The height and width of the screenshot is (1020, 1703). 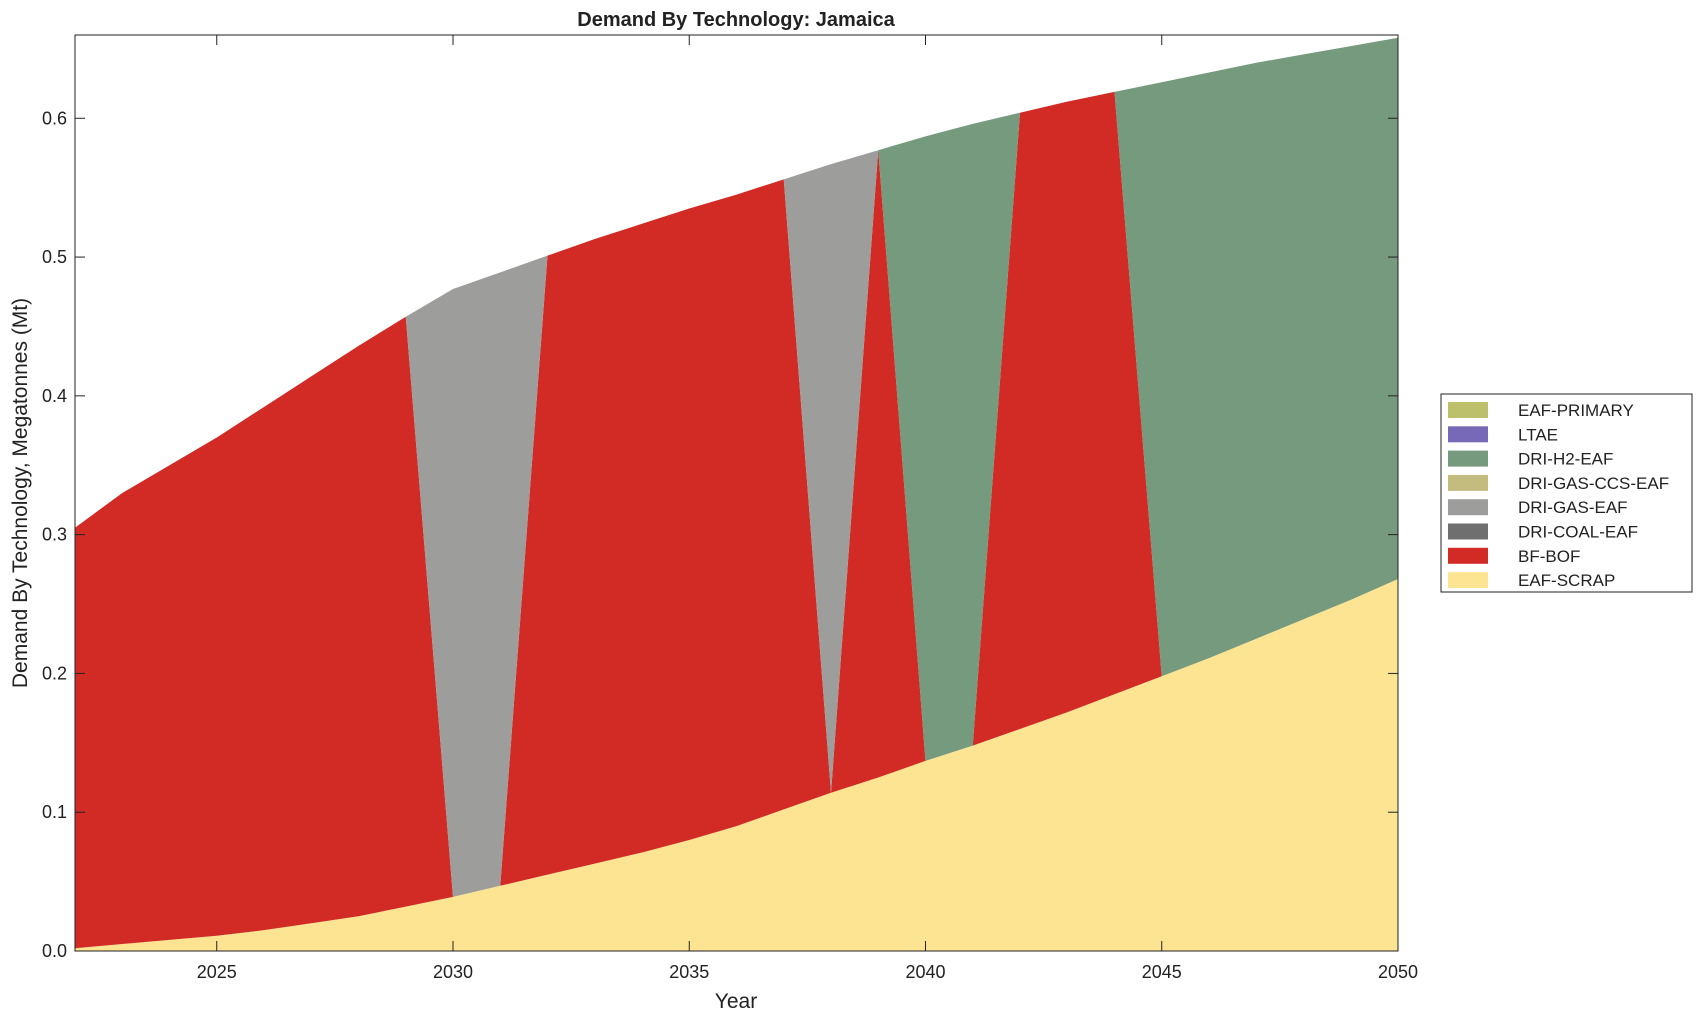 I want to click on legend-label: DRI-COAL-EAF, so click(x=1578, y=532).